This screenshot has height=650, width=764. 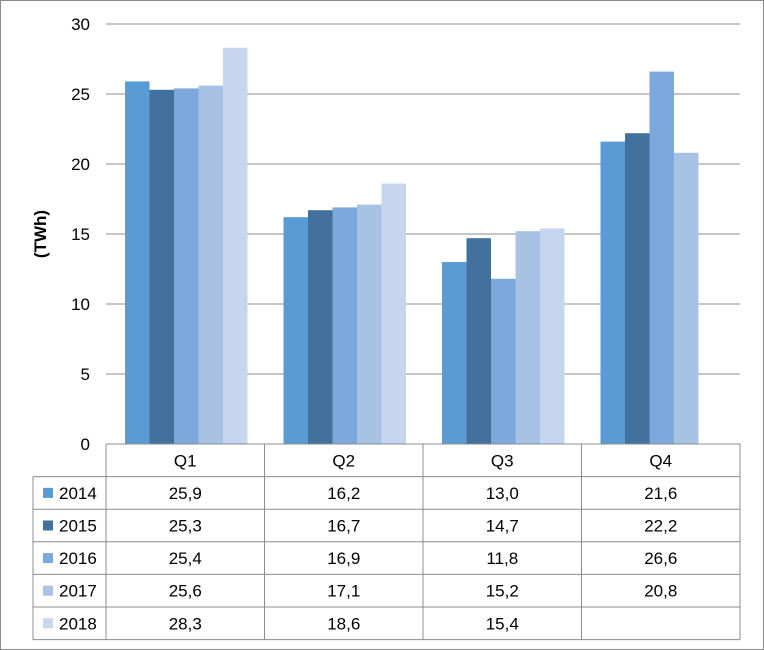 I want to click on y-tick-label: 30, so click(x=80, y=24).